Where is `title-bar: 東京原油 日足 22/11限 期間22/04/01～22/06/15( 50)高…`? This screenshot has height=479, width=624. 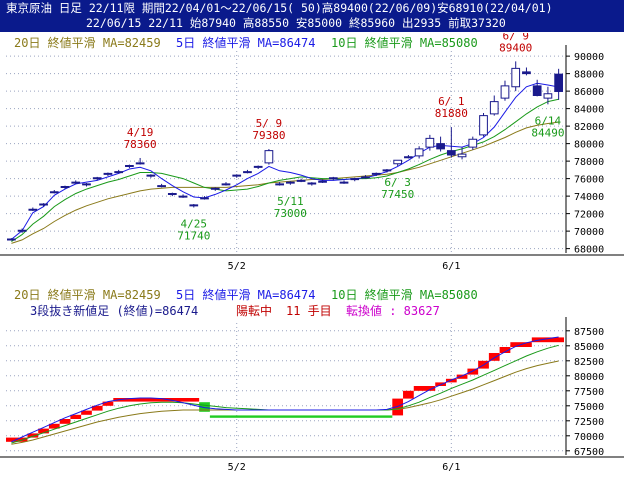
title-bar: 東京原油 日足 22/11限 期間22/04/01～22/06/15( 50)高… is located at coordinates (312, 16).